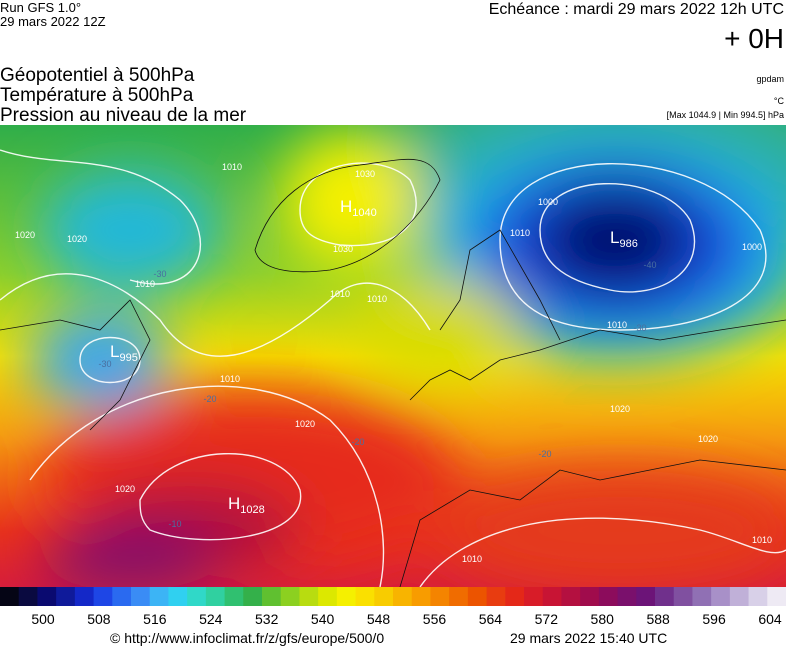 The height and width of the screenshot is (648, 786). I want to click on colorbar-tick-label: 564, so click(491, 619).